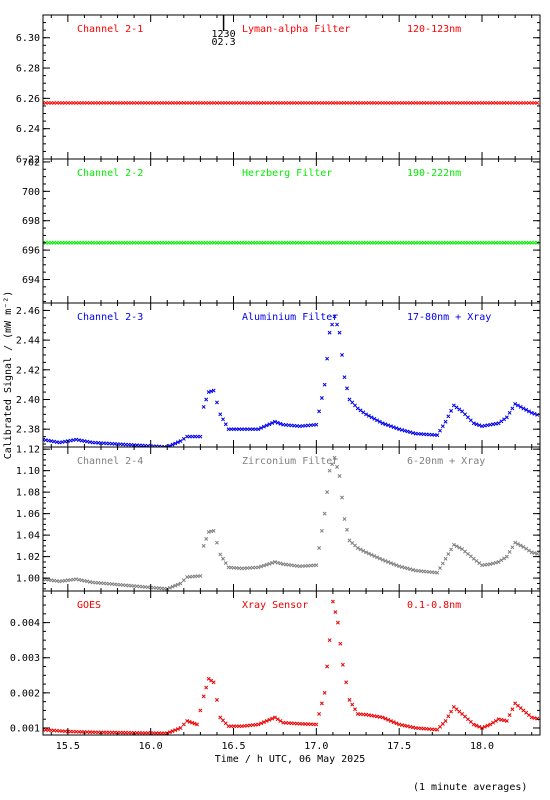 The image size is (550, 800). What do you see at coordinates (110, 29) in the screenshot?
I see `panel-label: Channel 2-1` at bounding box center [110, 29].